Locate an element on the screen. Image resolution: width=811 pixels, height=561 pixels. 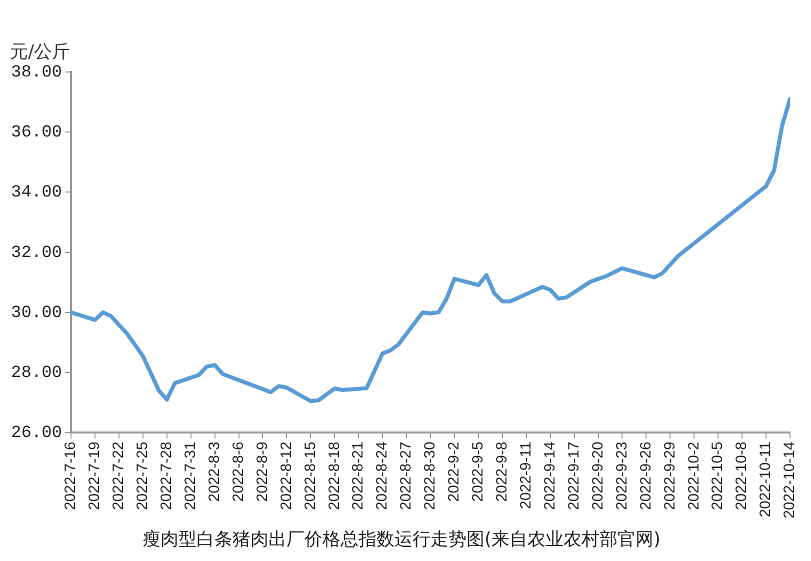
x-tick-label: 2022-8-9 is located at coordinates (262, 472).